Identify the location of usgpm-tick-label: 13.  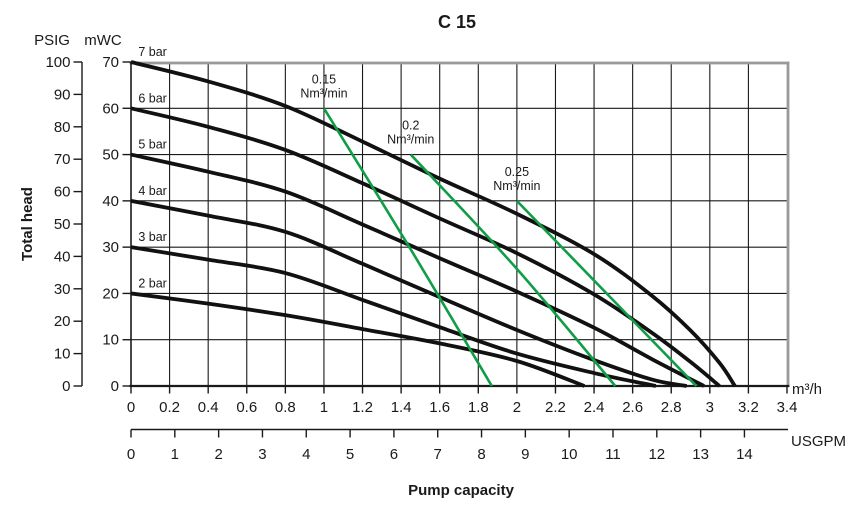
(700, 454).